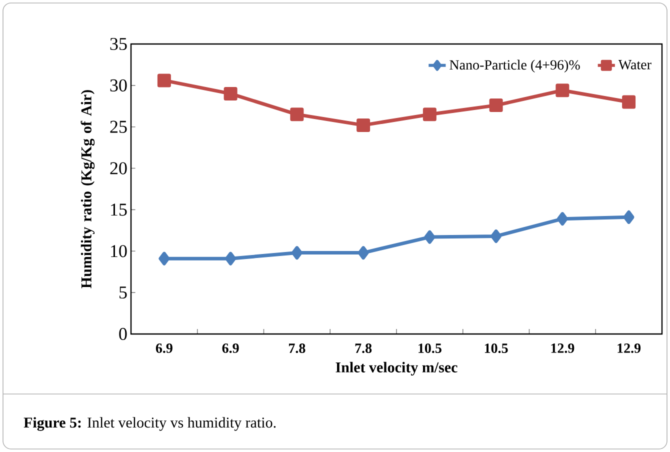 This screenshot has height=452, width=670. I want to click on y-tick-label: 5, so click(123, 292).